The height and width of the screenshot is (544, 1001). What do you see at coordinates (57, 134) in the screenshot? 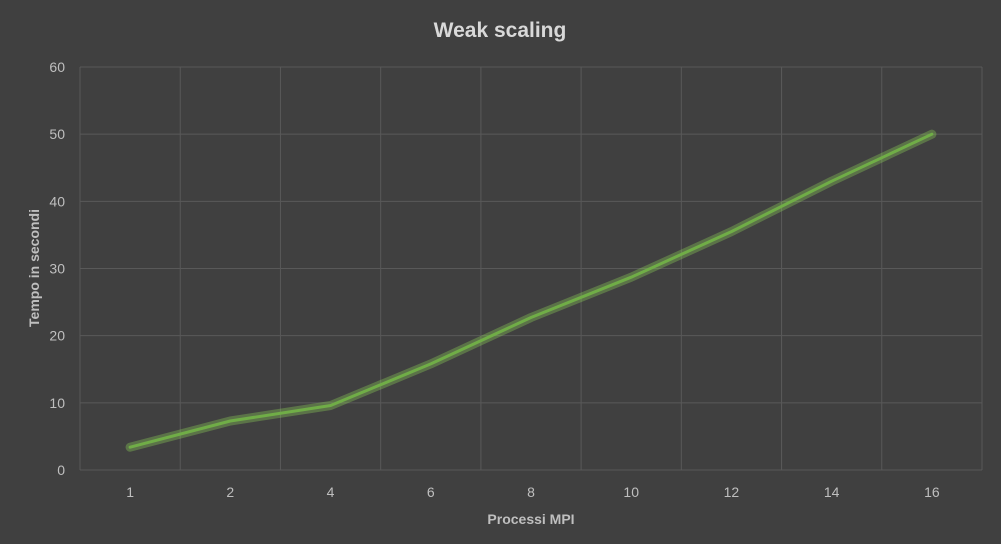
I see `y-tick-label: 50` at bounding box center [57, 134].